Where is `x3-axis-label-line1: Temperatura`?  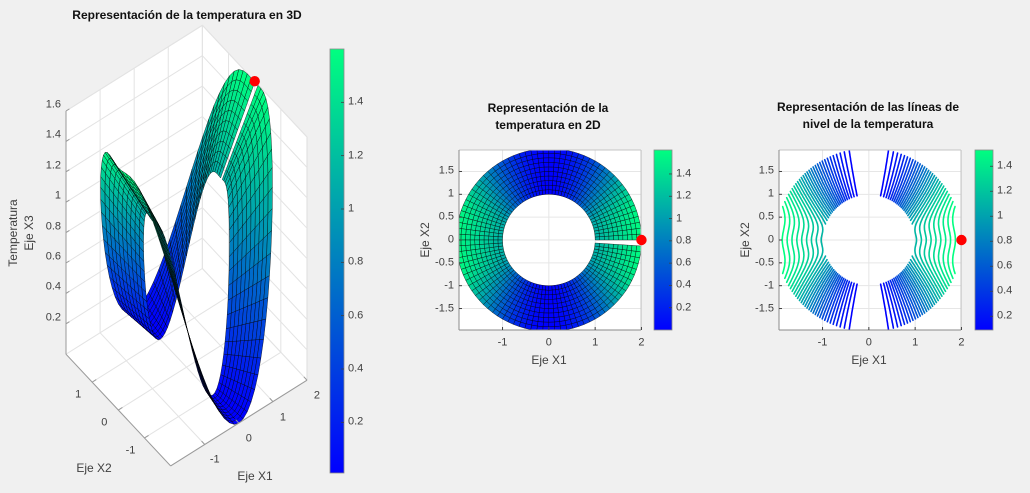
x3-axis-label-line1: Temperatura is located at coordinates (13, 233).